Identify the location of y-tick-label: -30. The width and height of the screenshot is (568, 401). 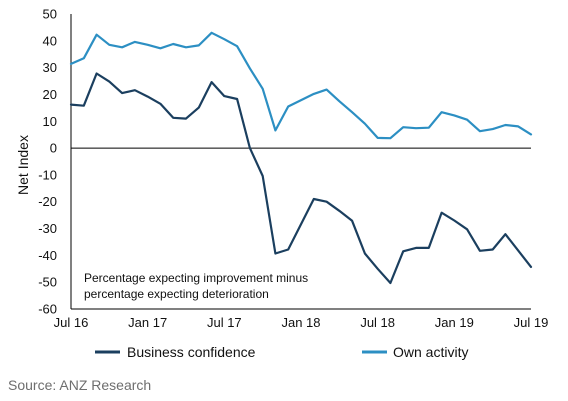
(47, 228).